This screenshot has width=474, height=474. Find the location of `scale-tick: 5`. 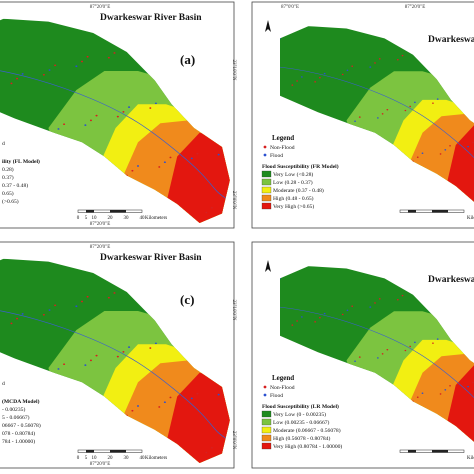

scale-tick: 5 is located at coordinates (86, 218).